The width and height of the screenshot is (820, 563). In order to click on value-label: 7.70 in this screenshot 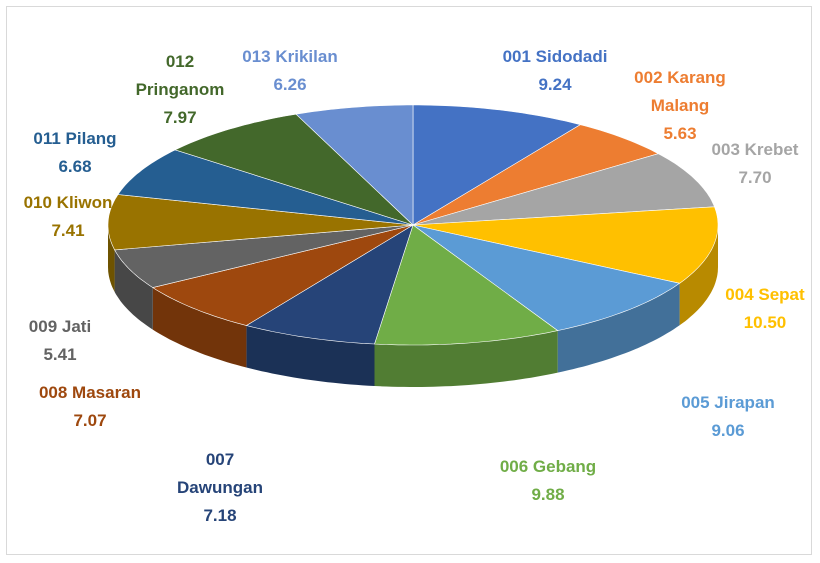, I will do `click(755, 177)`.